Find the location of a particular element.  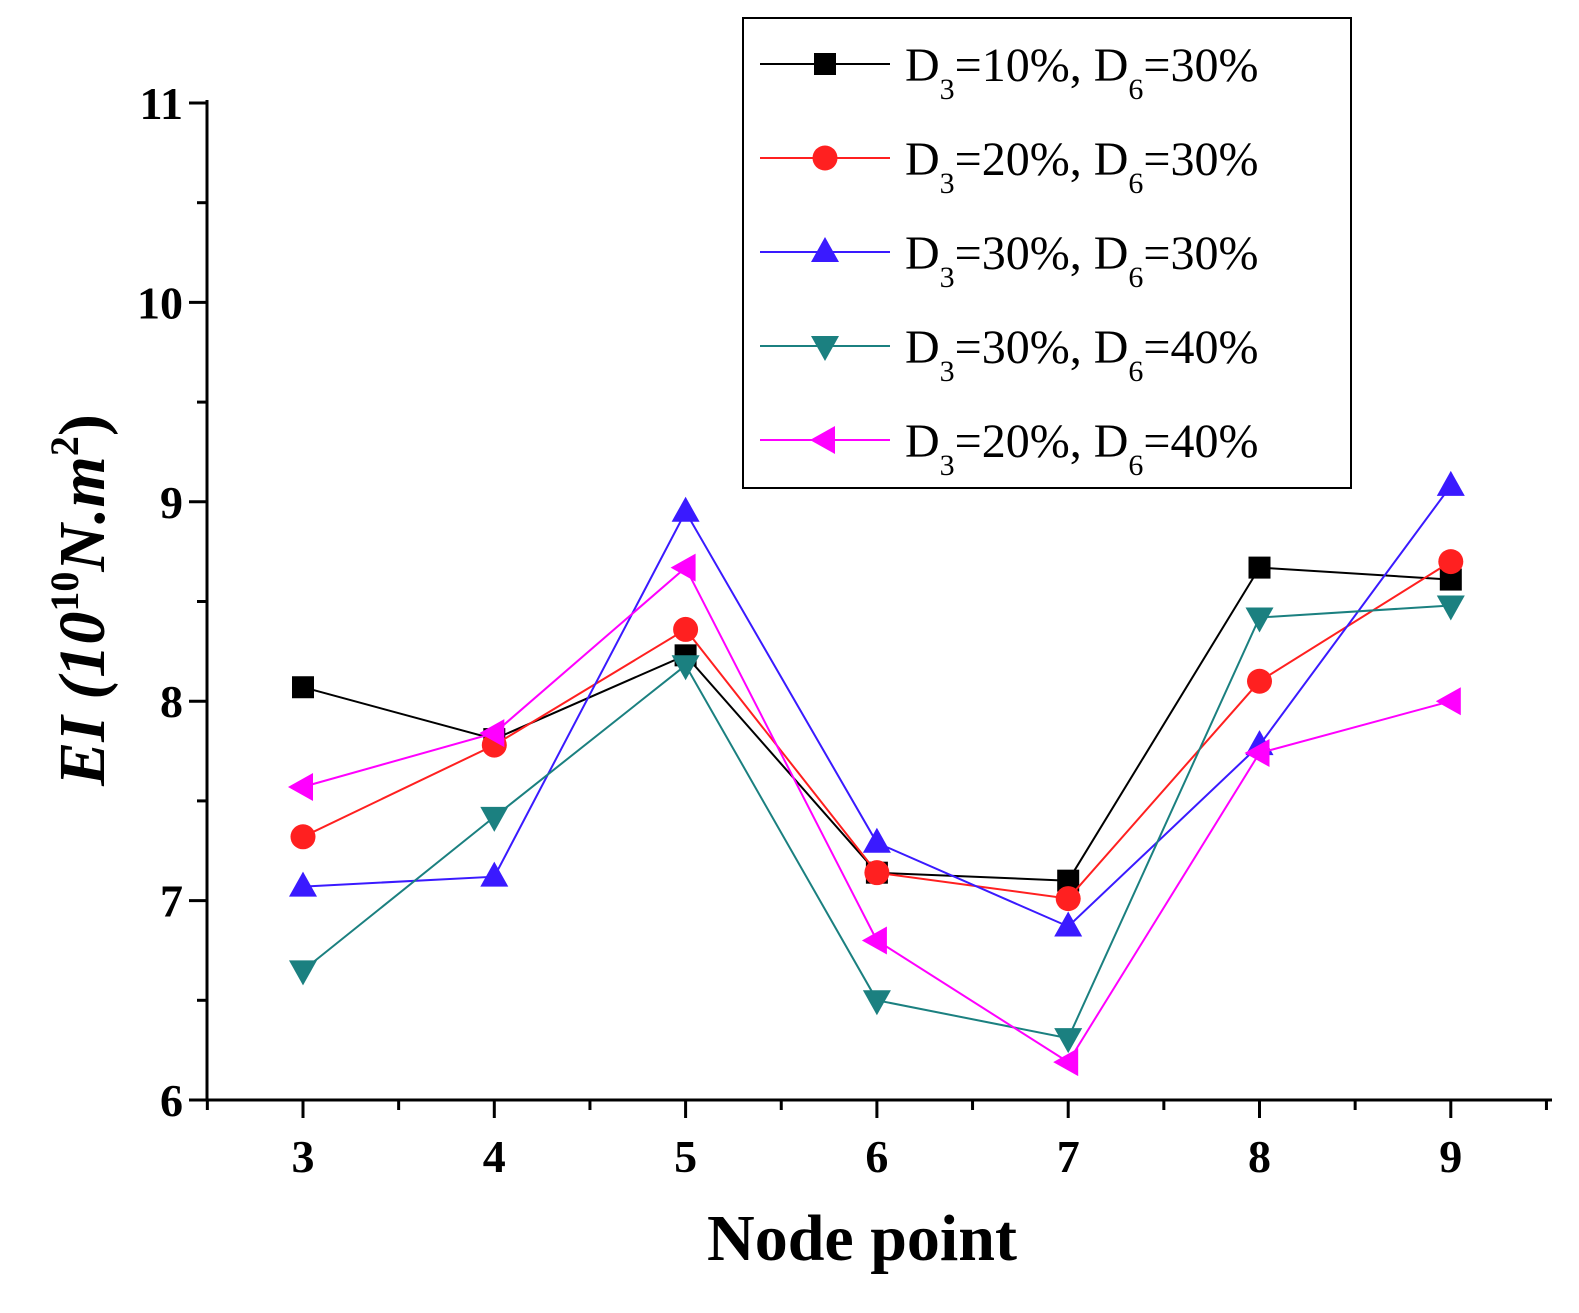

legend-label-2: D3=20%, D6=30% is located at coordinates (1081, 166).